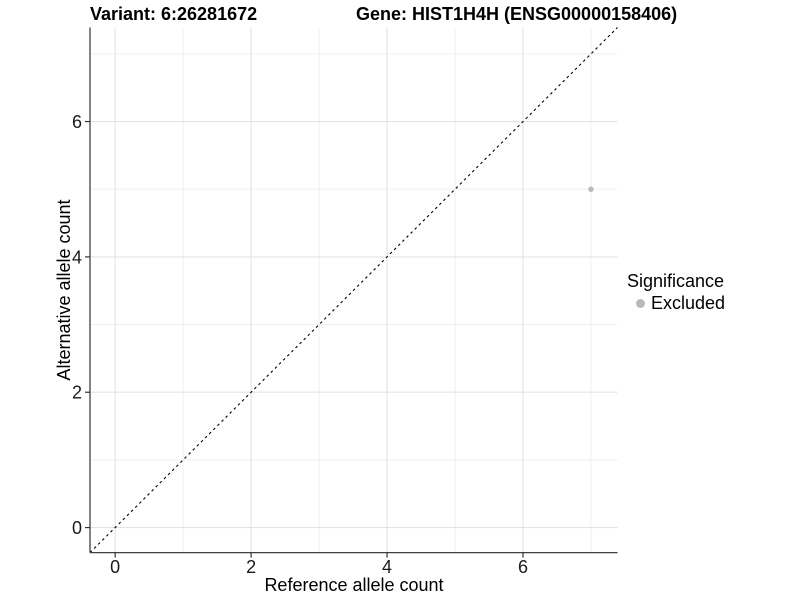 This screenshot has width=800, height=600. I want to click on y-axis-title: Alternative allele count, so click(64, 290).